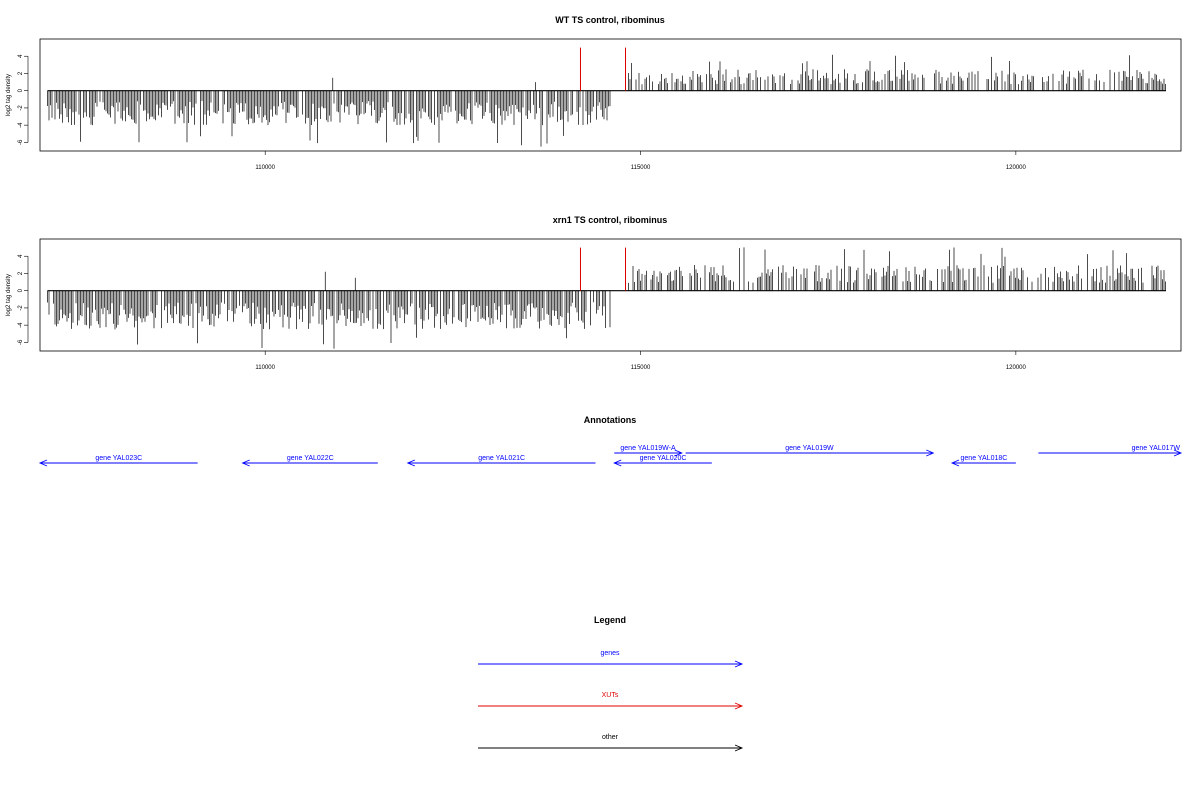 The image size is (1200, 800). I want to click on wt-red-markers, so click(603, 69).